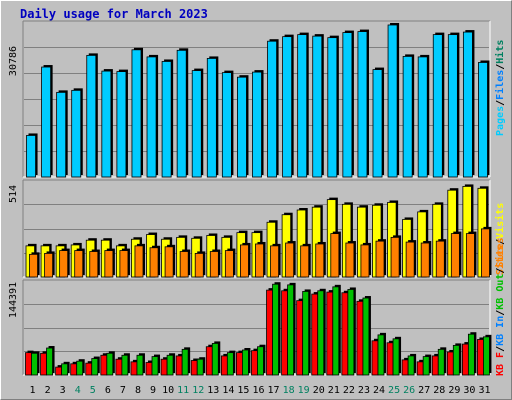 This screenshot has width=512, height=400. What do you see at coordinates (274, 390) in the screenshot?
I see `x-tick-label: 17` at bounding box center [274, 390].